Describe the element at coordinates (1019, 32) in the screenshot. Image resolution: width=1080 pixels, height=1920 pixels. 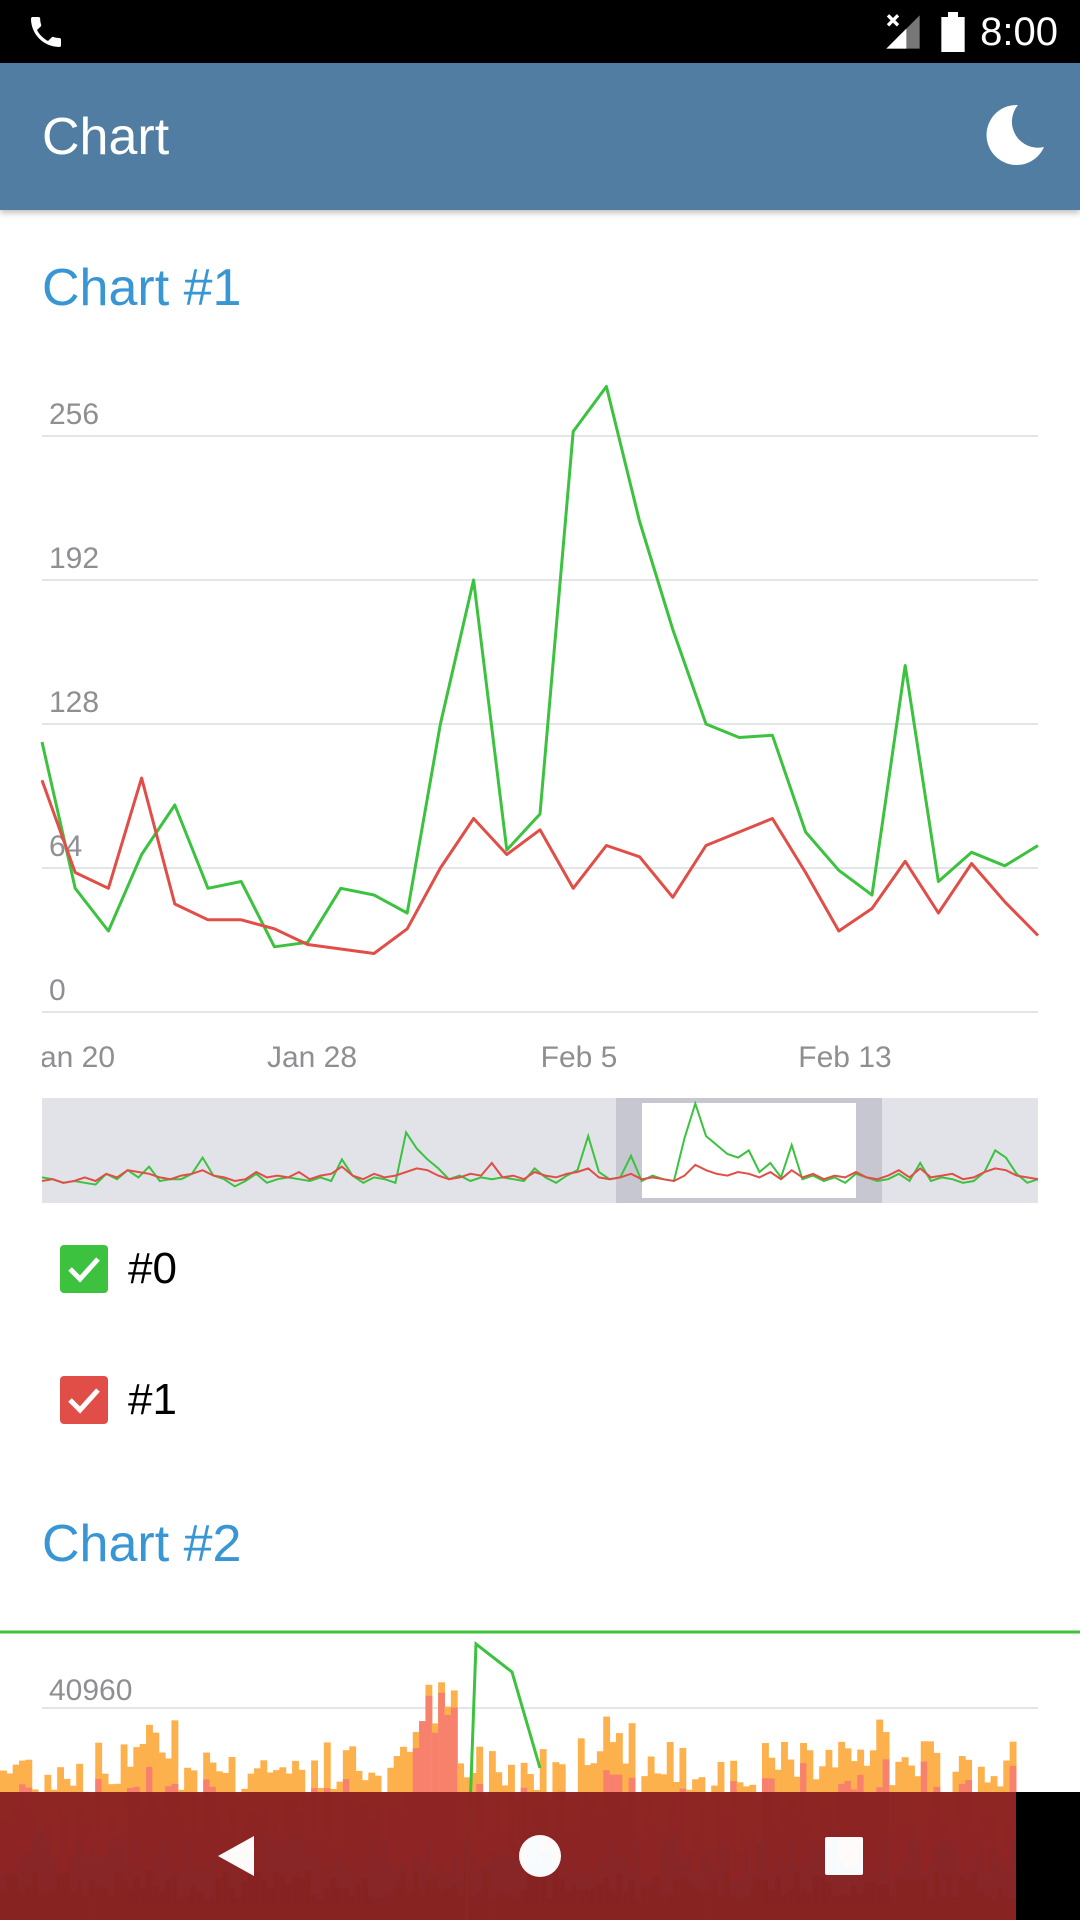
I see `clock: 8:00` at that location.